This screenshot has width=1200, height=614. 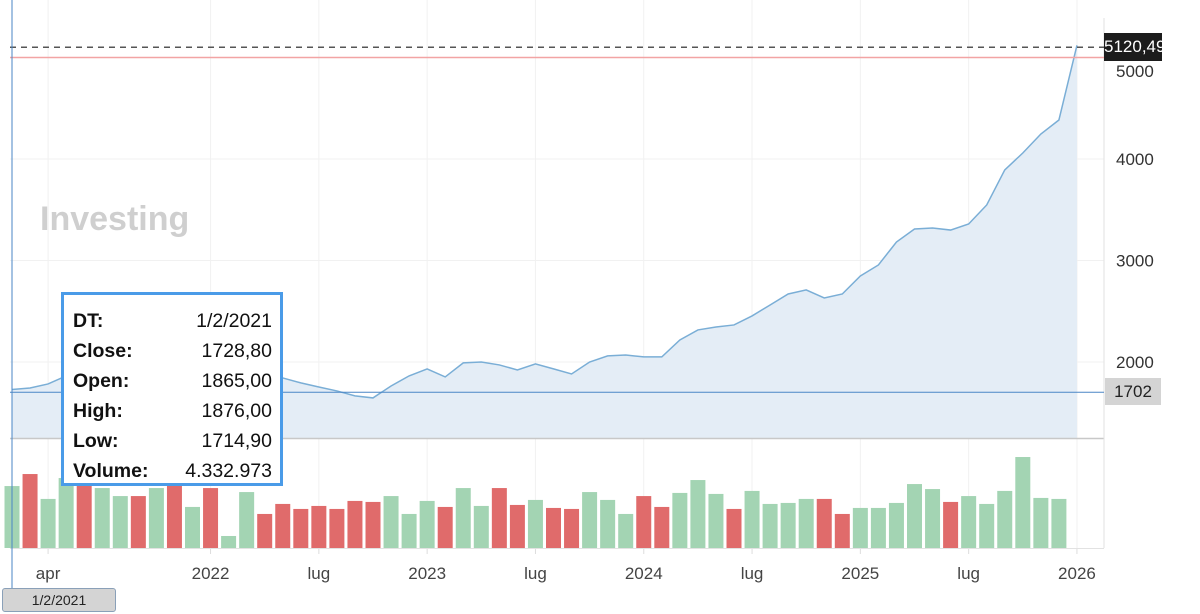 I want to click on label: Open:, so click(x=101, y=381).